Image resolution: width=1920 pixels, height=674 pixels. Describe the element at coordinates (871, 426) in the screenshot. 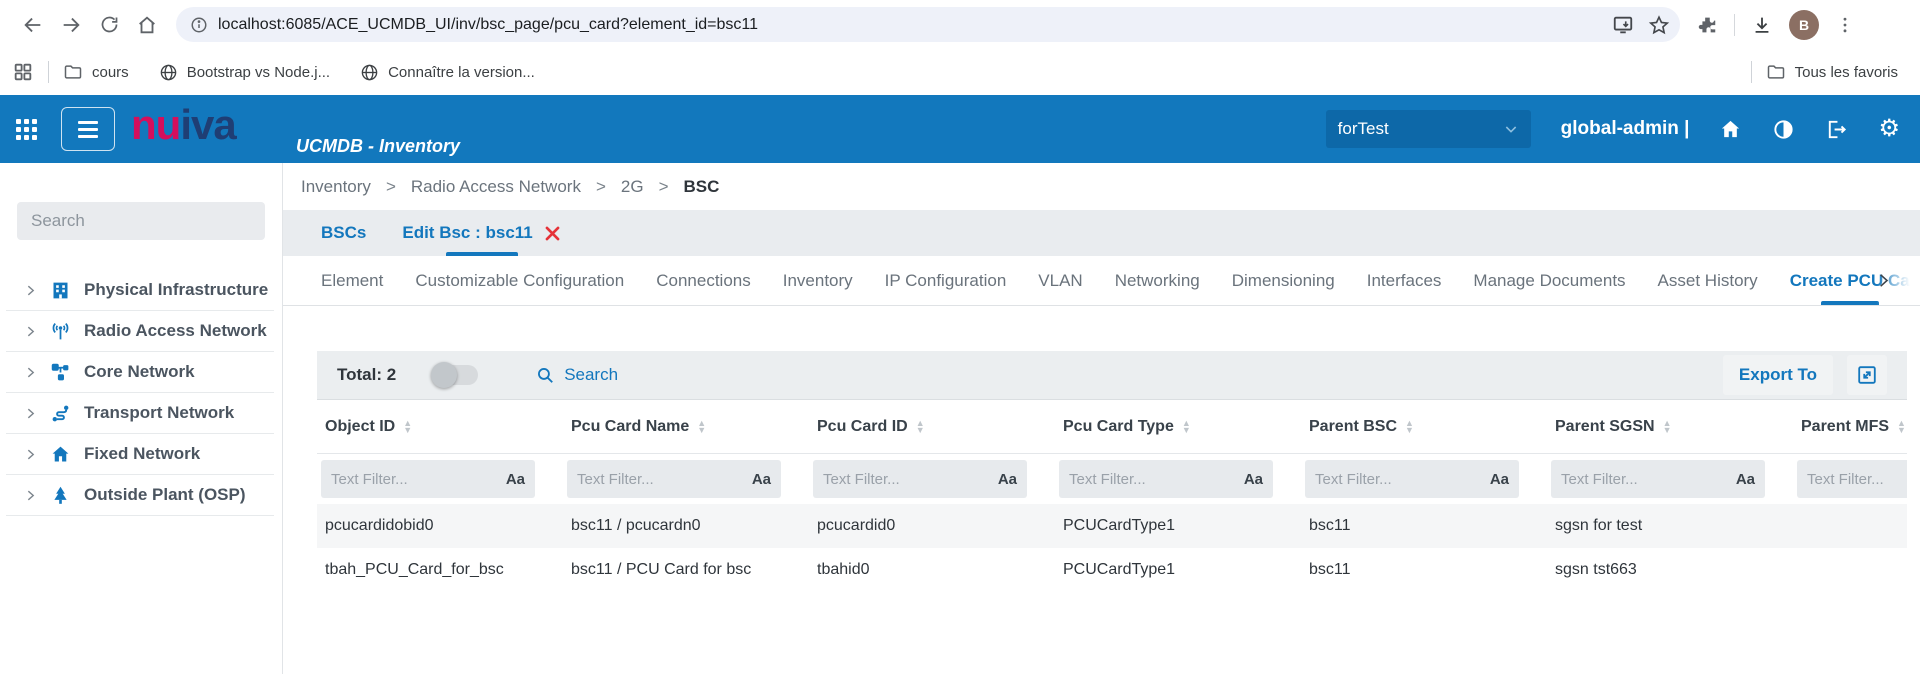

I see `column-header-pcu-card-id: Pcu Card ID ▲ ▼` at that location.